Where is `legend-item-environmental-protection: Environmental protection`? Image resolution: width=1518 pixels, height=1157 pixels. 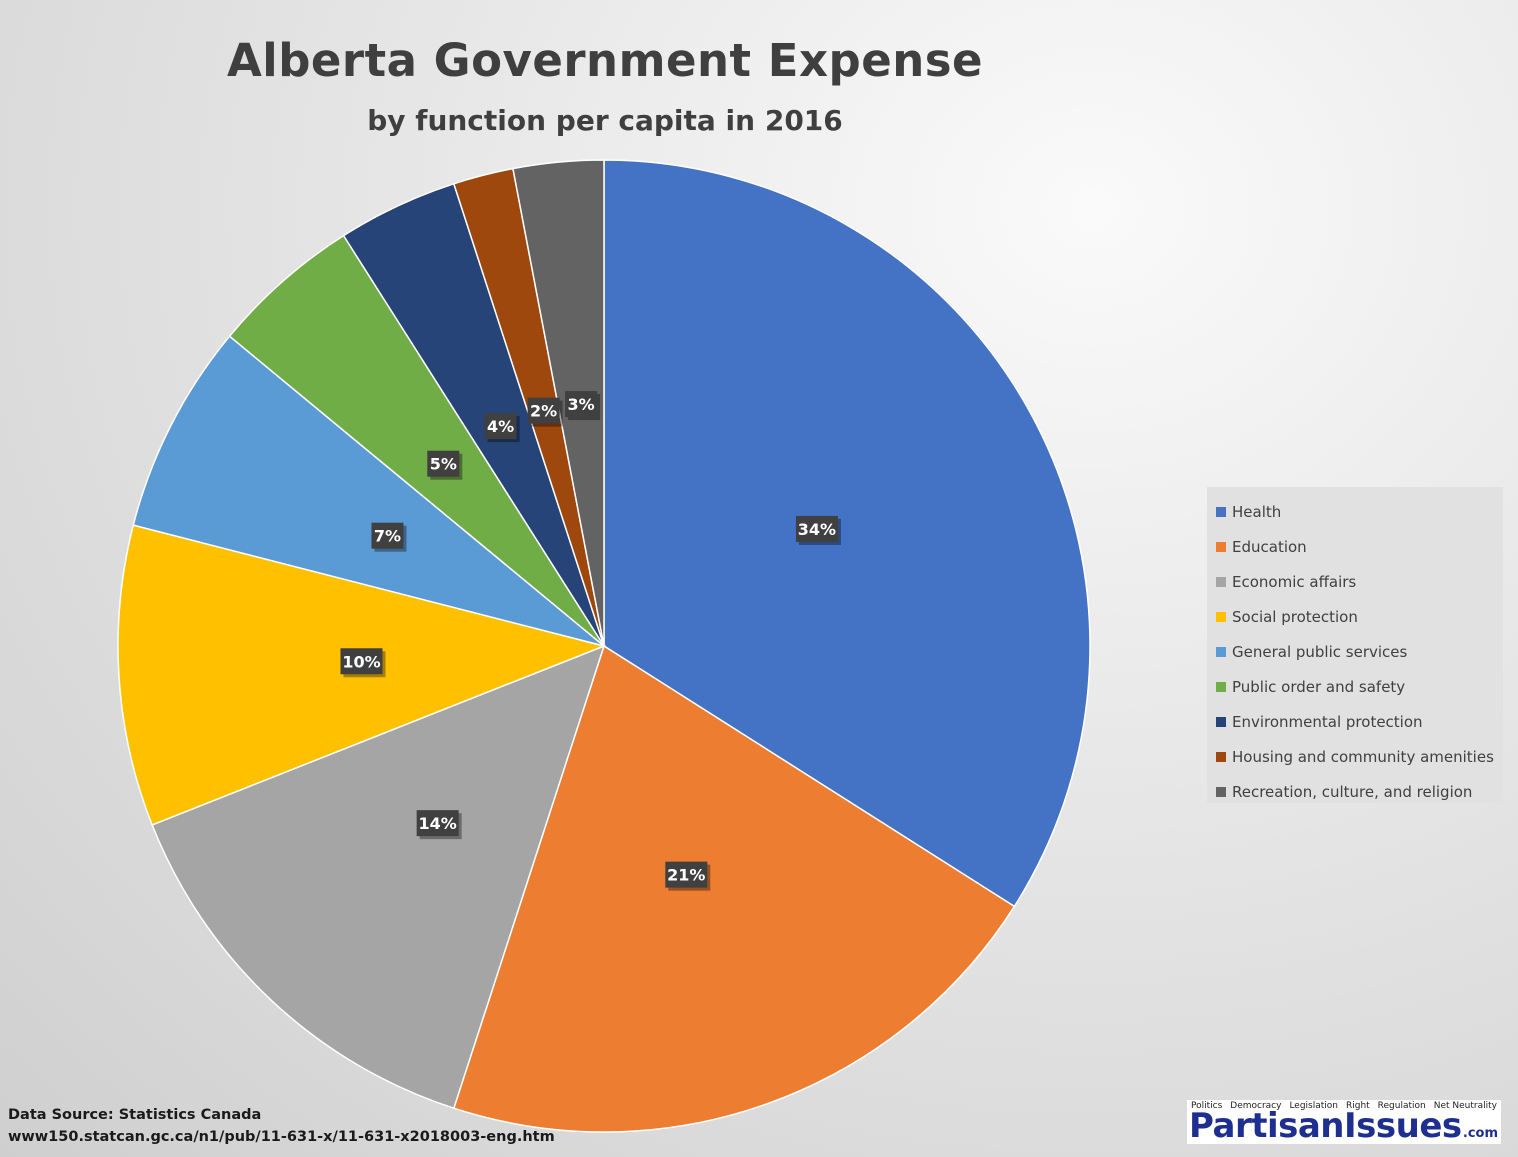
legend-item-environmental-protection: Environmental protection is located at coordinates (1355, 722).